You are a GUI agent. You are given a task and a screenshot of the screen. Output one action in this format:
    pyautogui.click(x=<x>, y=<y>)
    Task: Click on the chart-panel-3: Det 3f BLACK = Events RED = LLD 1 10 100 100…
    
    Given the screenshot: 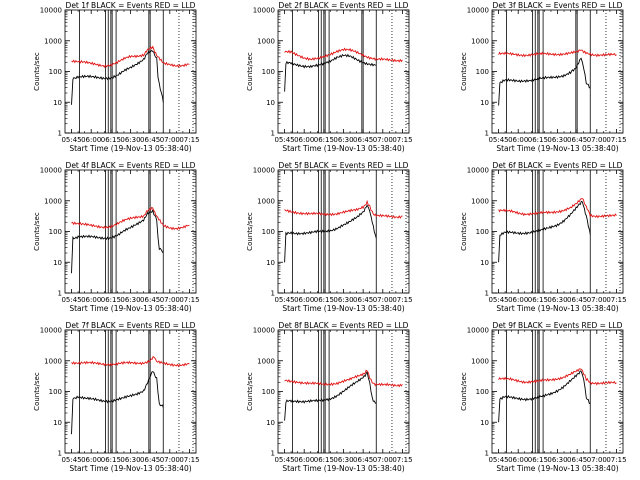 What is the action you would take?
    pyautogui.click(x=543, y=77)
    